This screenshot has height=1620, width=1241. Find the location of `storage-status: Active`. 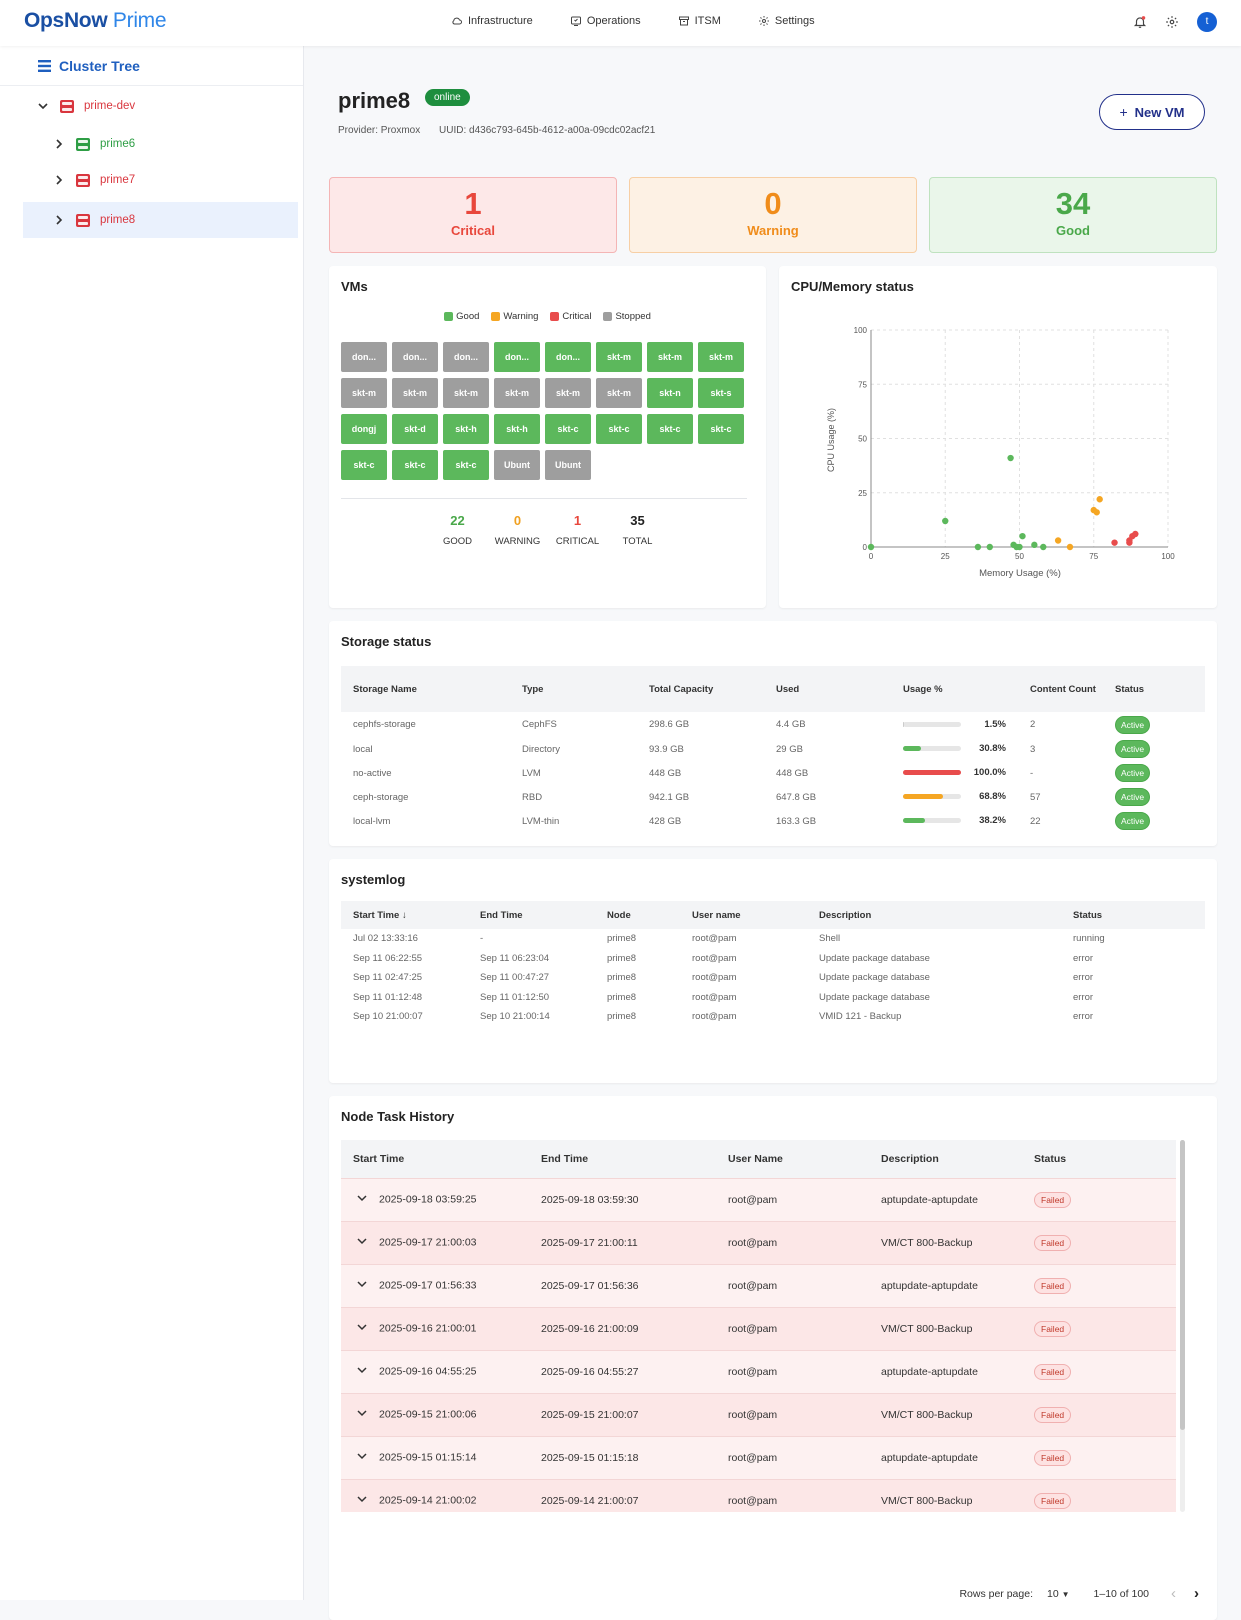

storage-status: Active is located at coordinates (1154, 821).